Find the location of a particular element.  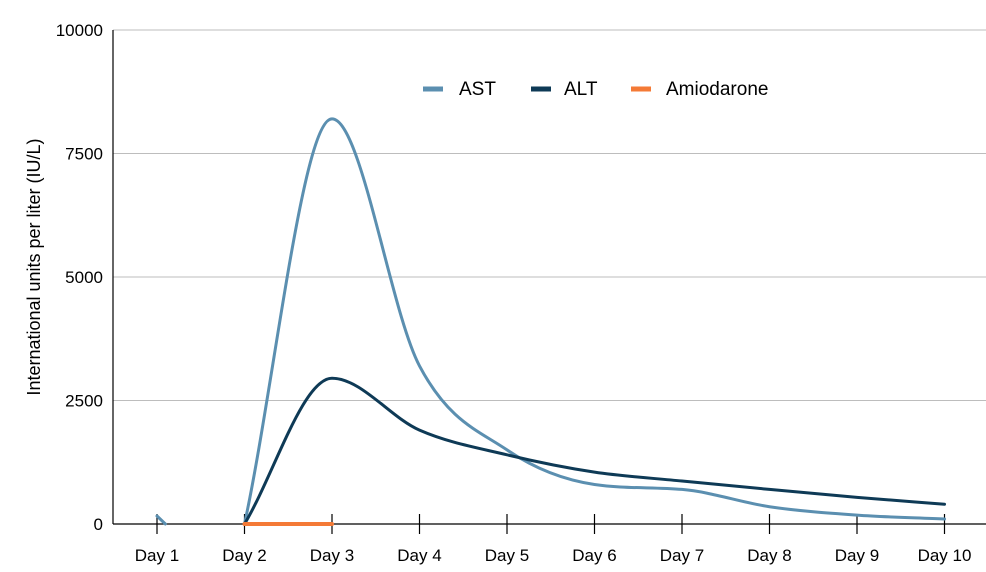

y-tick-label: 0 is located at coordinates (98, 524).